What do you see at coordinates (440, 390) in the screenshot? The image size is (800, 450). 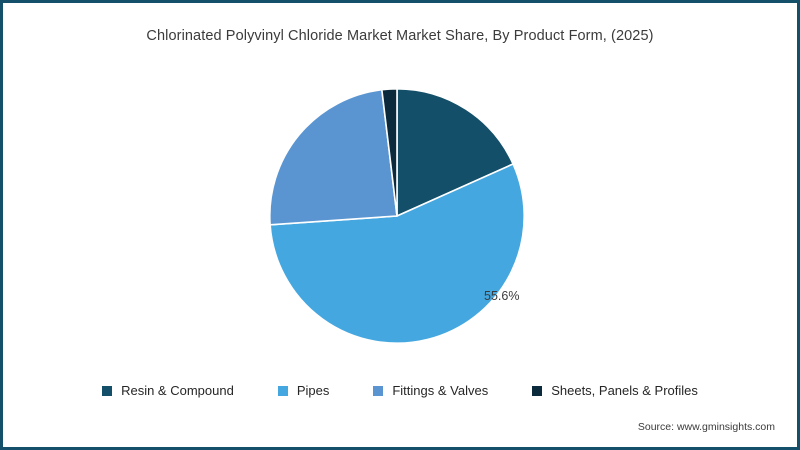 I see `legend-item-label: Fittings & Valves` at bounding box center [440, 390].